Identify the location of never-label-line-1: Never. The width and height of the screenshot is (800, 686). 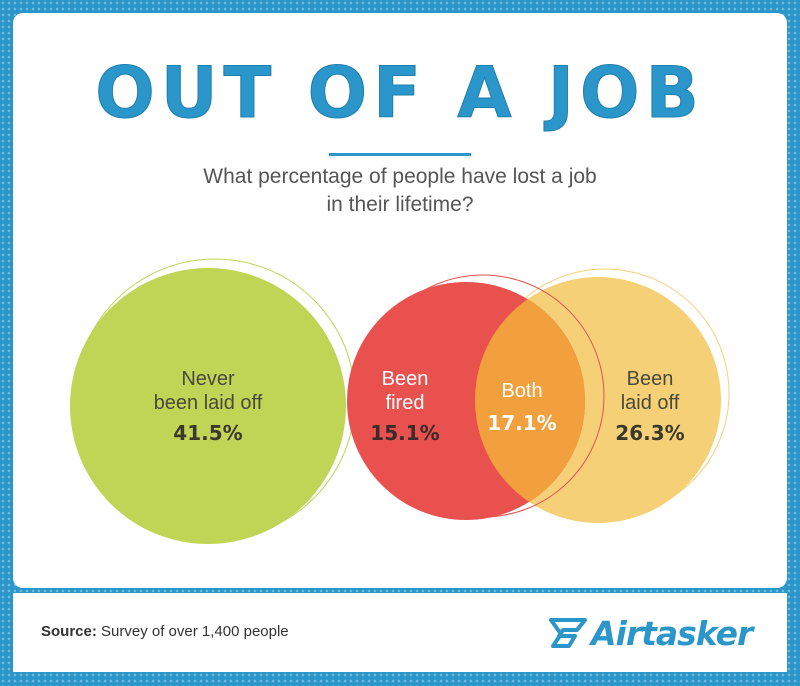
(208, 379).